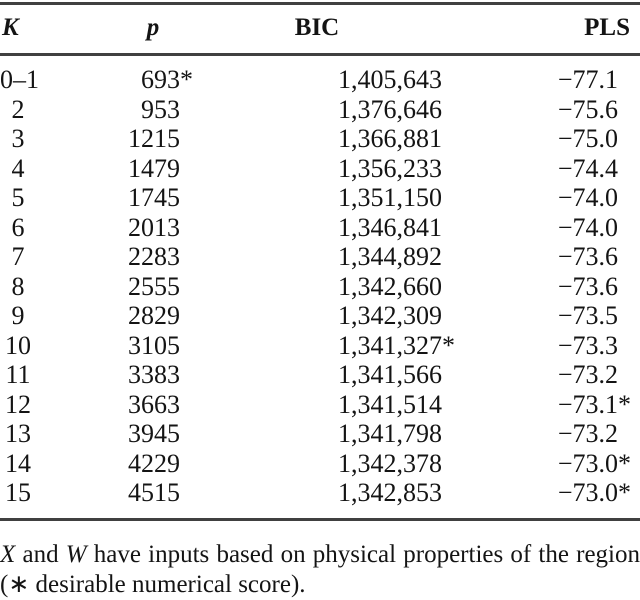  I want to click on cell-k: 5, so click(18, 197).